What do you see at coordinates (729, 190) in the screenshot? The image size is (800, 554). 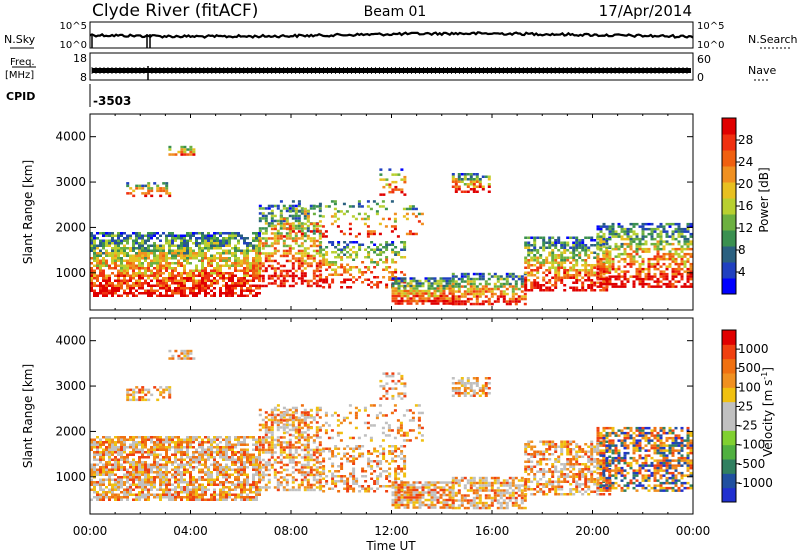 I see `colorbar-swatch` at bounding box center [729, 190].